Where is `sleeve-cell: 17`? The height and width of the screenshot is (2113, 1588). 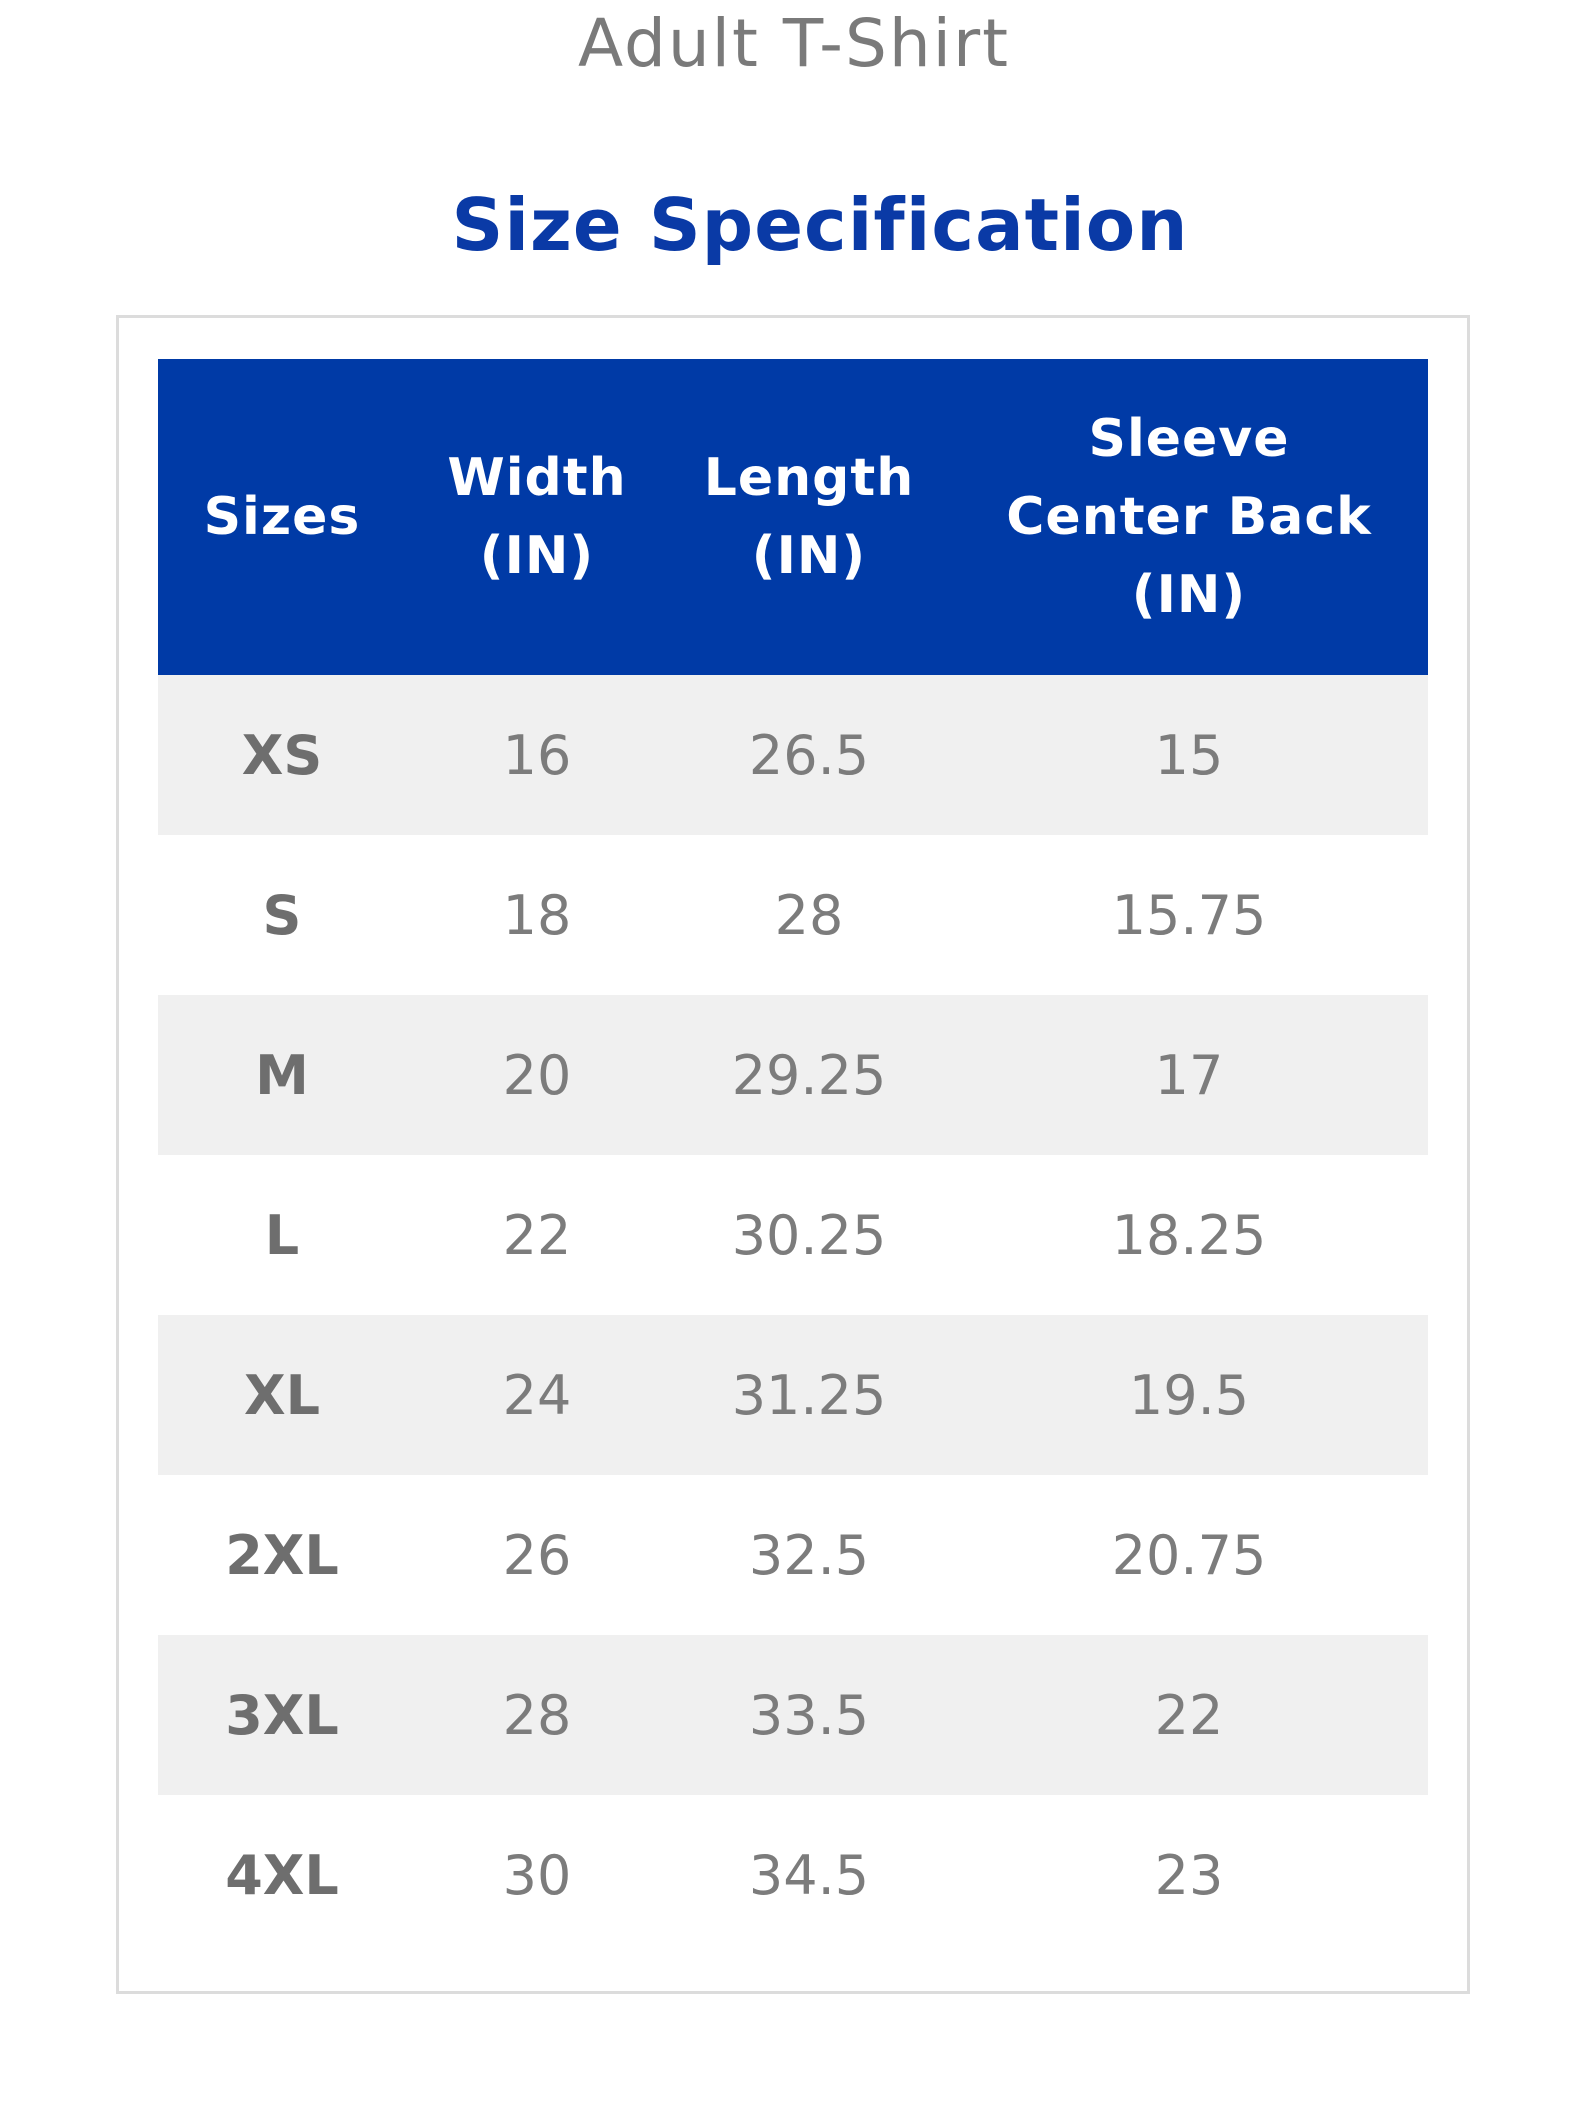 sleeve-cell: 17 is located at coordinates (1189, 1075).